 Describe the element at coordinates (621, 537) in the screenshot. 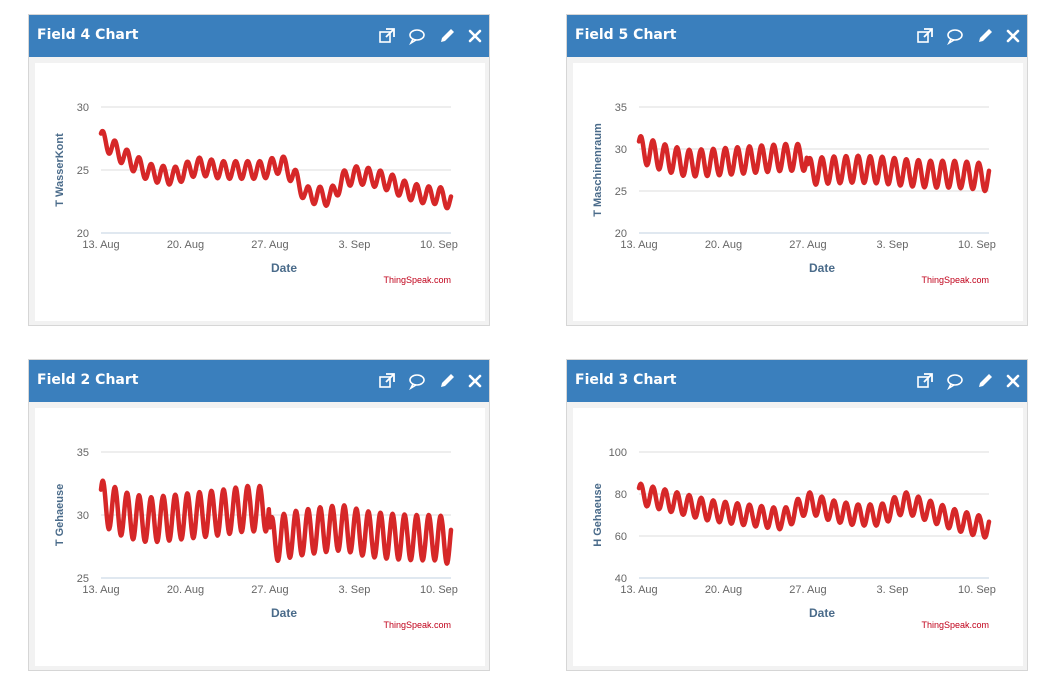

I see `y-tick-label: 60` at that location.